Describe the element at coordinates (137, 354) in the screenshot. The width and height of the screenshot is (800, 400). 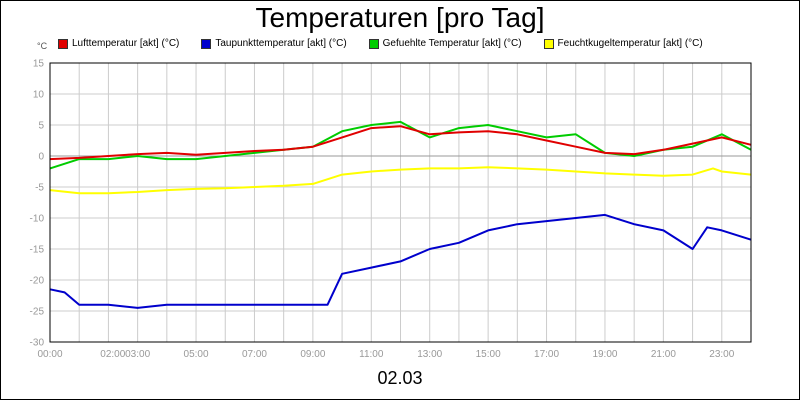
I see `x-tick-label: 03:00` at that location.